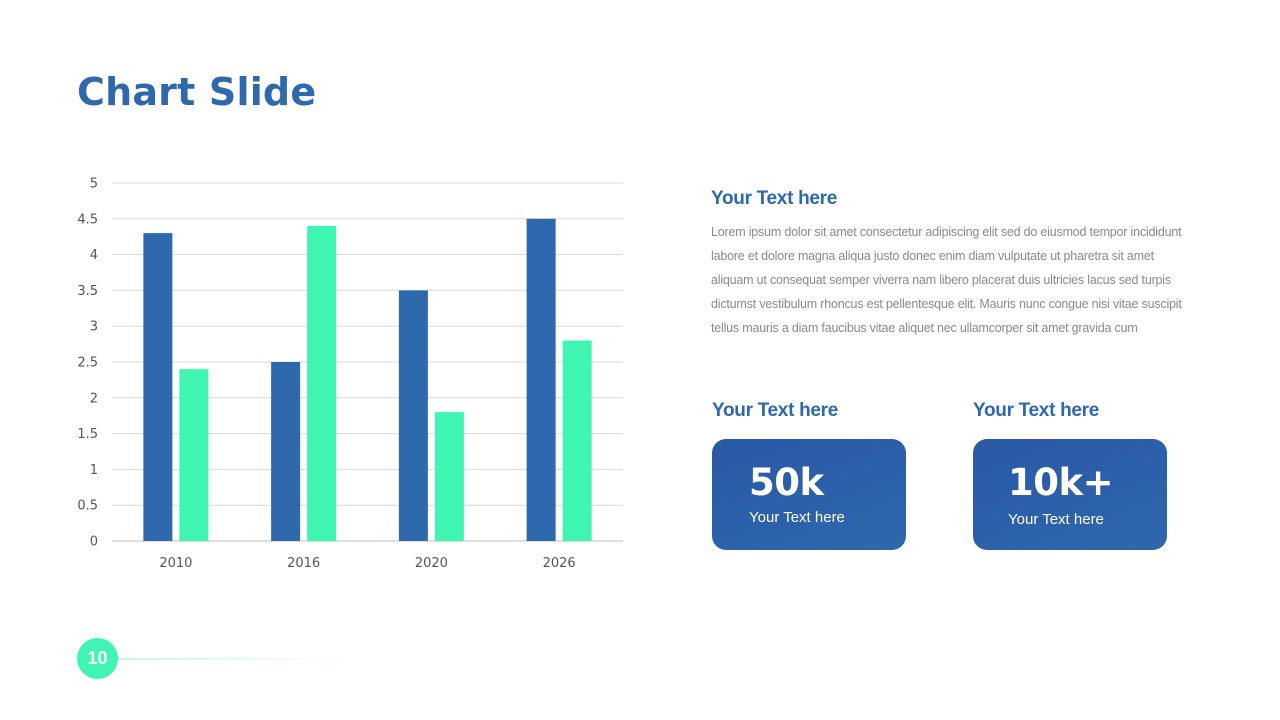  I want to click on x-tick-label: 2020, so click(431, 563).